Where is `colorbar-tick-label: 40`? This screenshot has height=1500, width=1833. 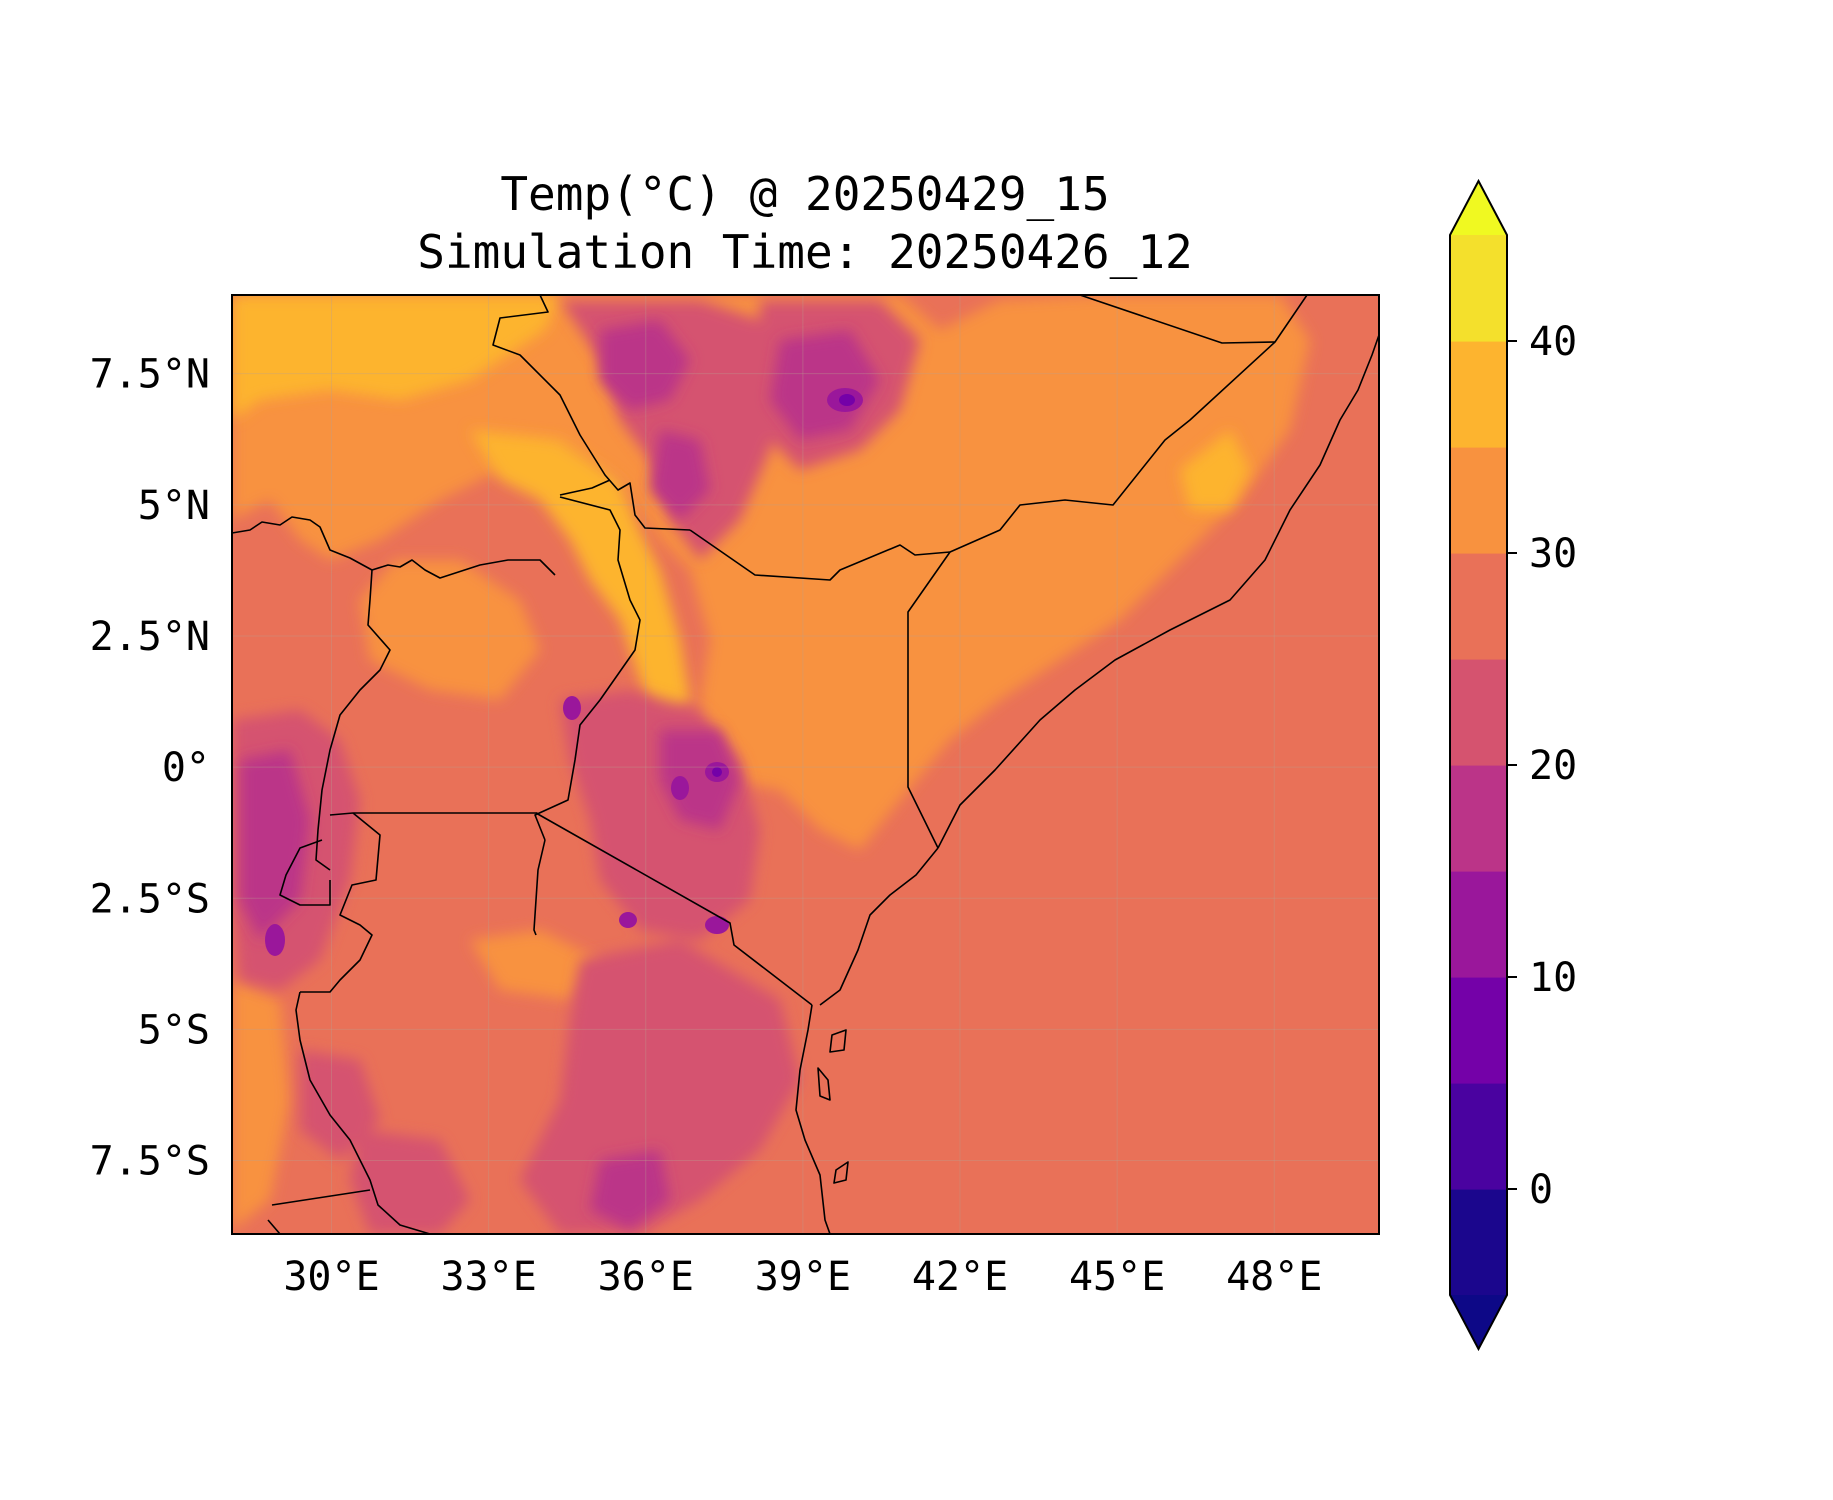 colorbar-tick-label: 40 is located at coordinates (1553, 342).